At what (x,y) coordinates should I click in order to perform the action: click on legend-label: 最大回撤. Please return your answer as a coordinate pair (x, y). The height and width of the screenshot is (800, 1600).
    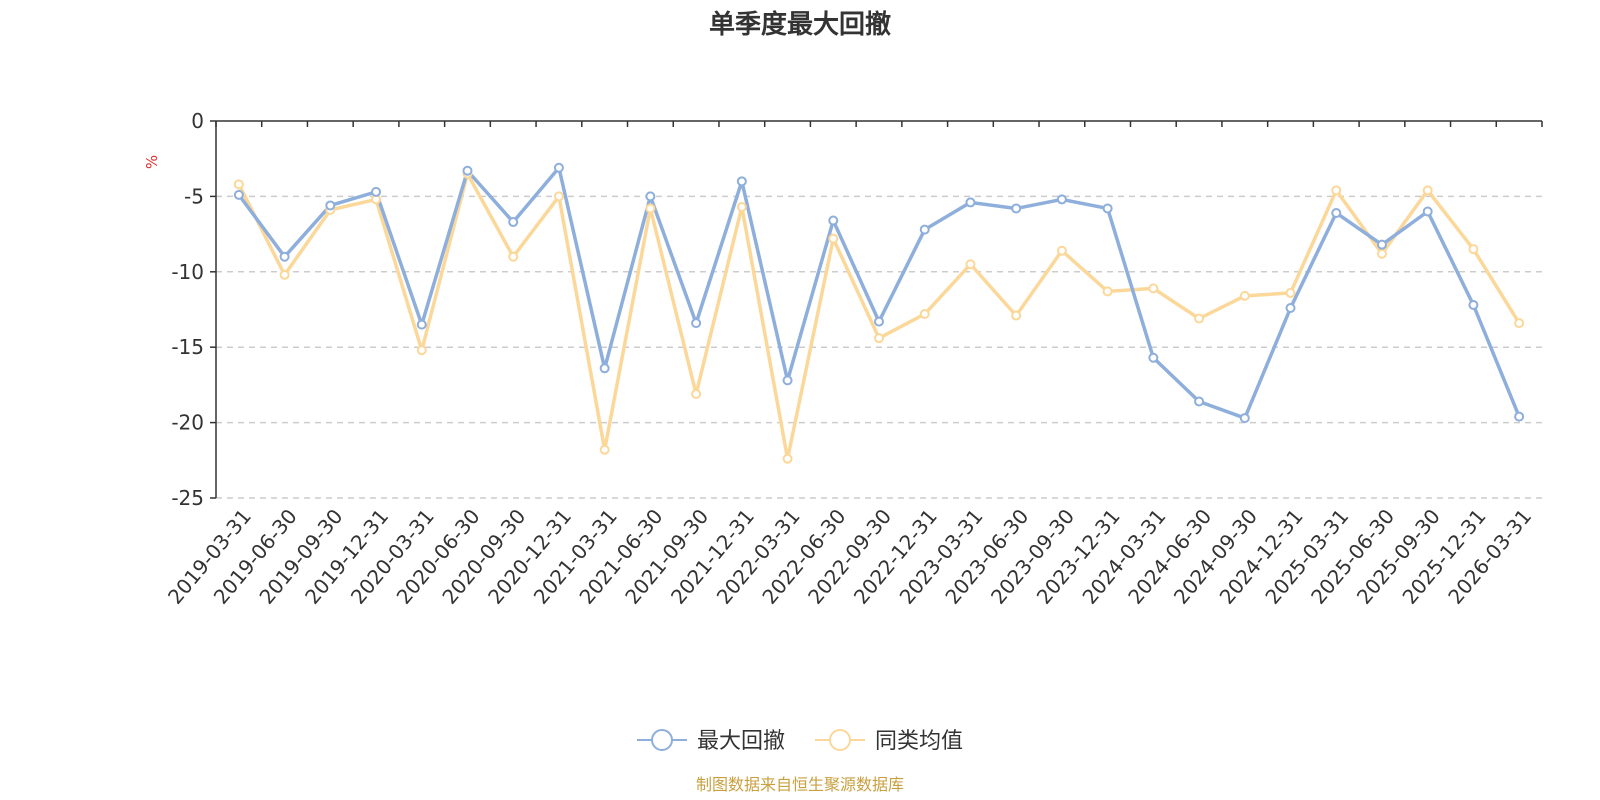
    Looking at the image, I should click on (741, 741).